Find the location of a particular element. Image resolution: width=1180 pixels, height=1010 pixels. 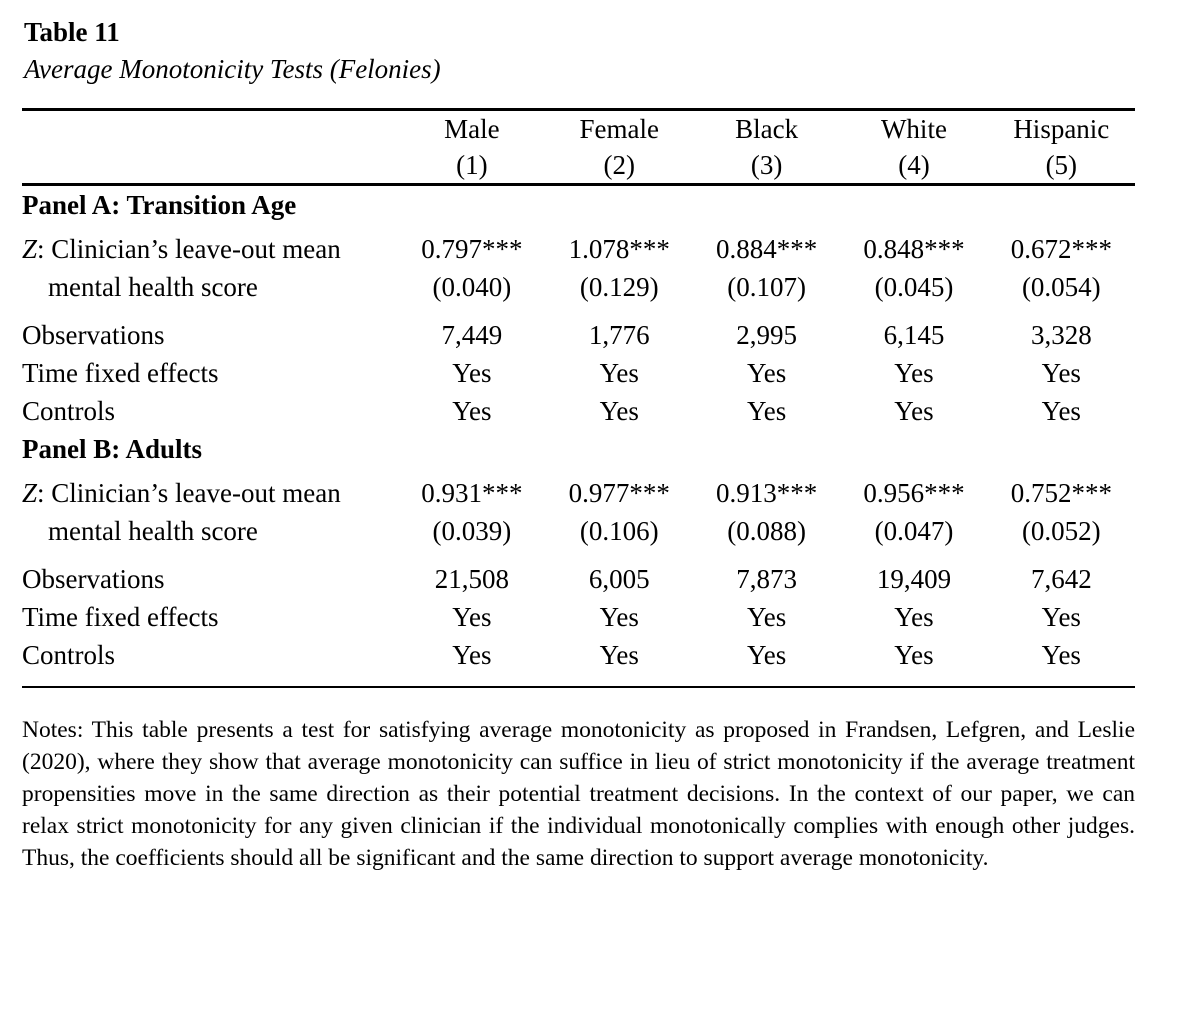

col-header-number: (2) is located at coordinates (619, 165).